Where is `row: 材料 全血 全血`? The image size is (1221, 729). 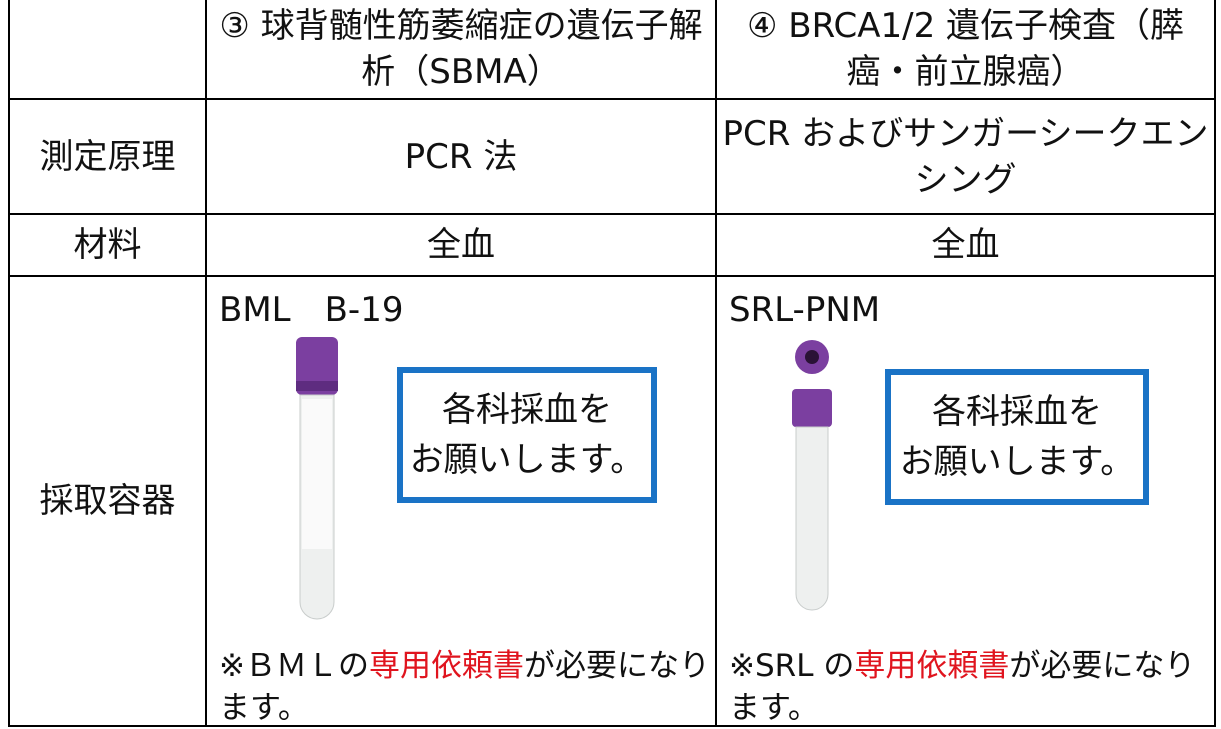 row: 材料 全血 全血 is located at coordinates (612, 245).